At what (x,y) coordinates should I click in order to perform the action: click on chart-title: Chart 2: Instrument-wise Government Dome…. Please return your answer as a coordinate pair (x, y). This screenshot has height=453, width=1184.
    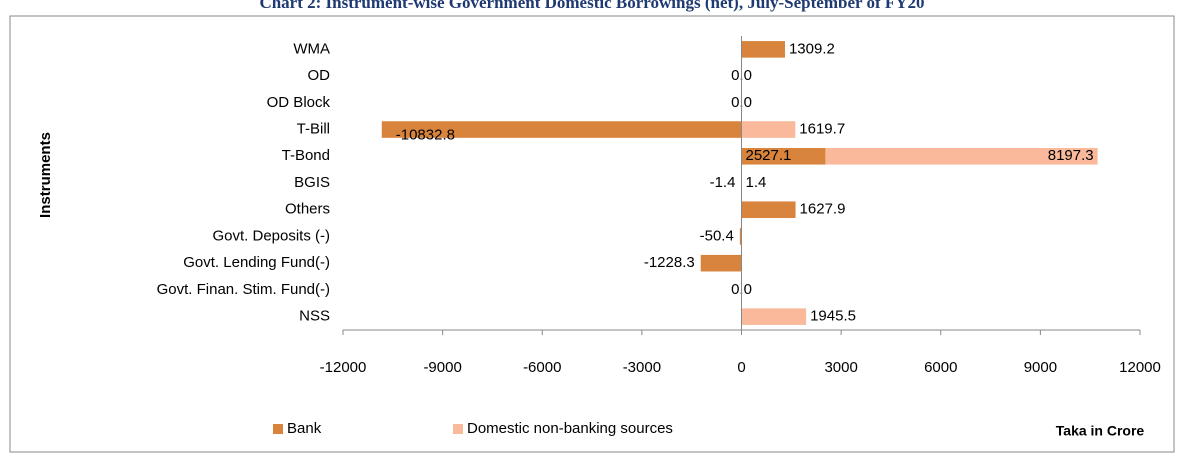
    Looking at the image, I should click on (591, 6).